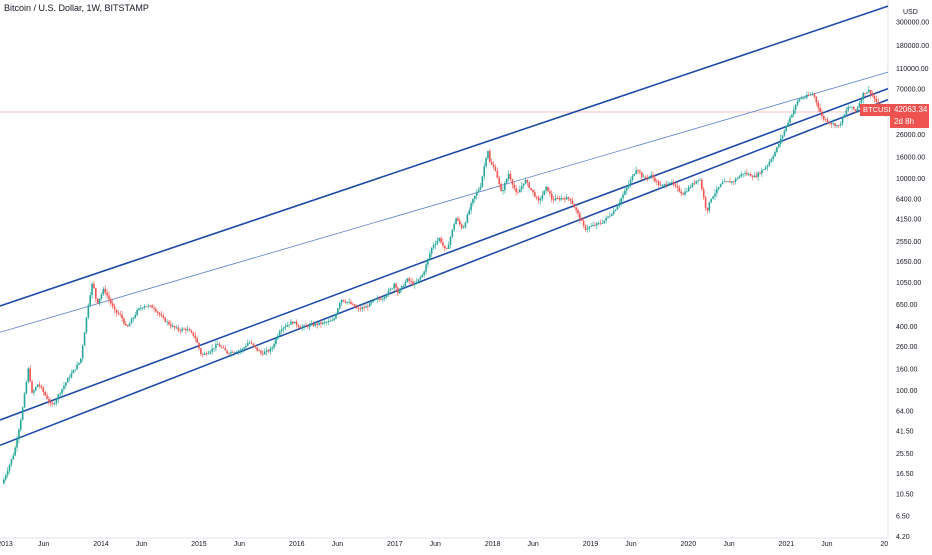 The width and height of the screenshot is (932, 555). Describe the element at coordinates (910, 179) in the screenshot. I see `y-tick-label: 10000.00` at that location.